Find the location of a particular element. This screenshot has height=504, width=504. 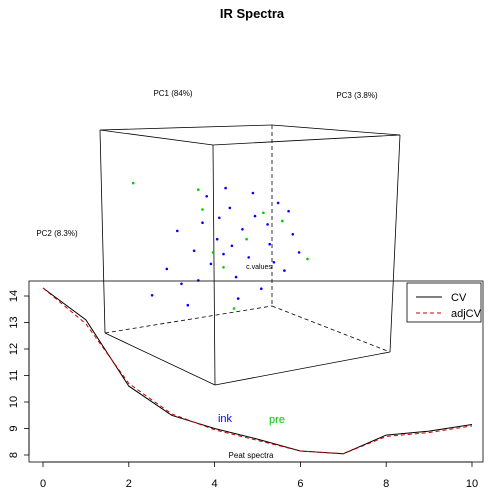

group-label-ink: ink is located at coordinates (225, 419).